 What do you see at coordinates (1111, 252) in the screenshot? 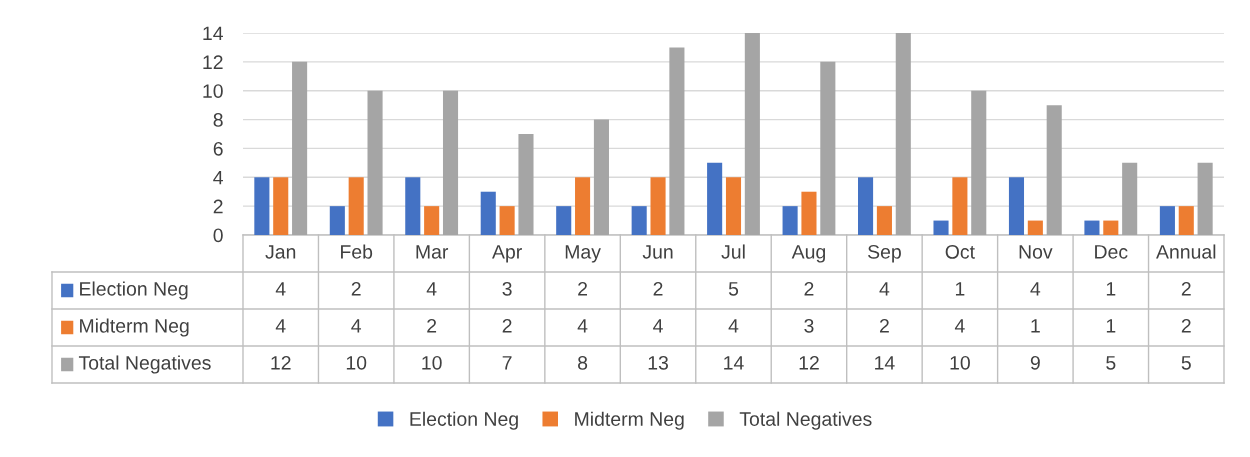
I see `x-tick-label: Dec` at bounding box center [1111, 252].